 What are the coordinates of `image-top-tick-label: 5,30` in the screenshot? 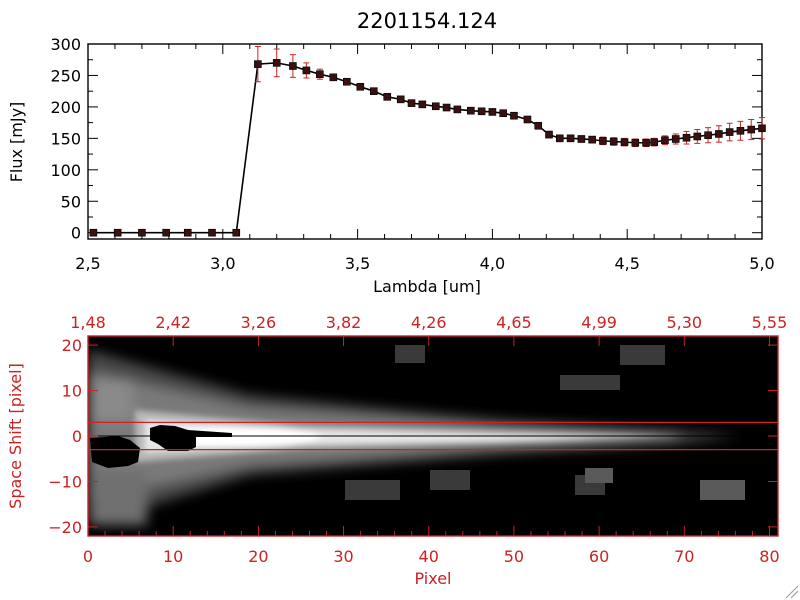 It's located at (684, 322).